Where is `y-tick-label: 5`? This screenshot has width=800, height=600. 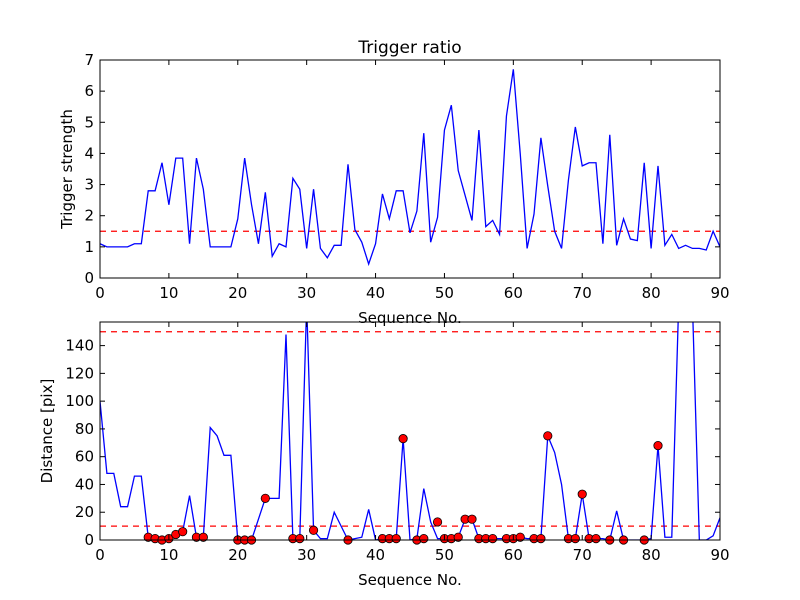
y-tick-label: 5 is located at coordinates (89, 122).